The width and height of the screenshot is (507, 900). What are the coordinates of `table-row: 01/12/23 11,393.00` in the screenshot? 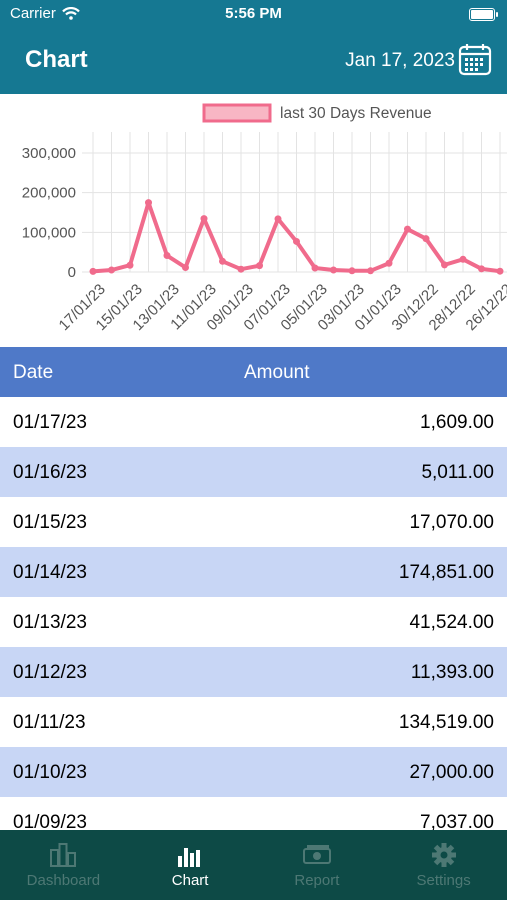 It's located at (253, 672).